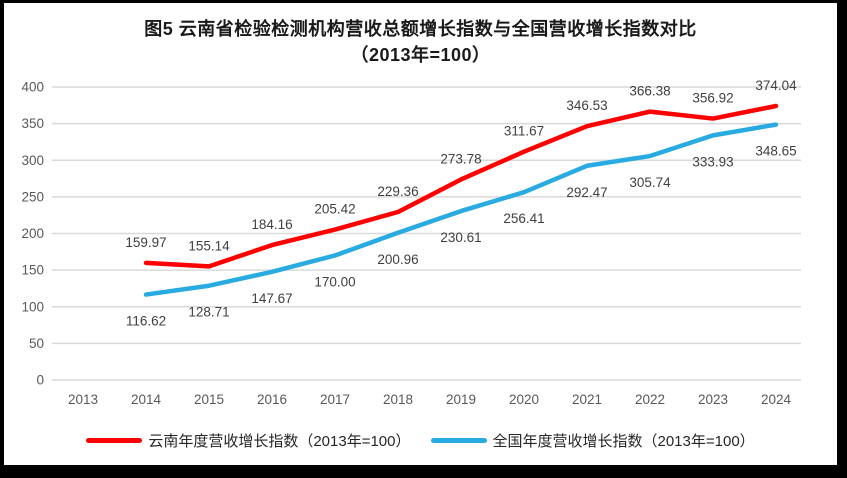 This screenshot has width=847, height=478. Describe the element at coordinates (775, 151) in the screenshot. I see `data-label-series1-2024: 348.65` at that location.